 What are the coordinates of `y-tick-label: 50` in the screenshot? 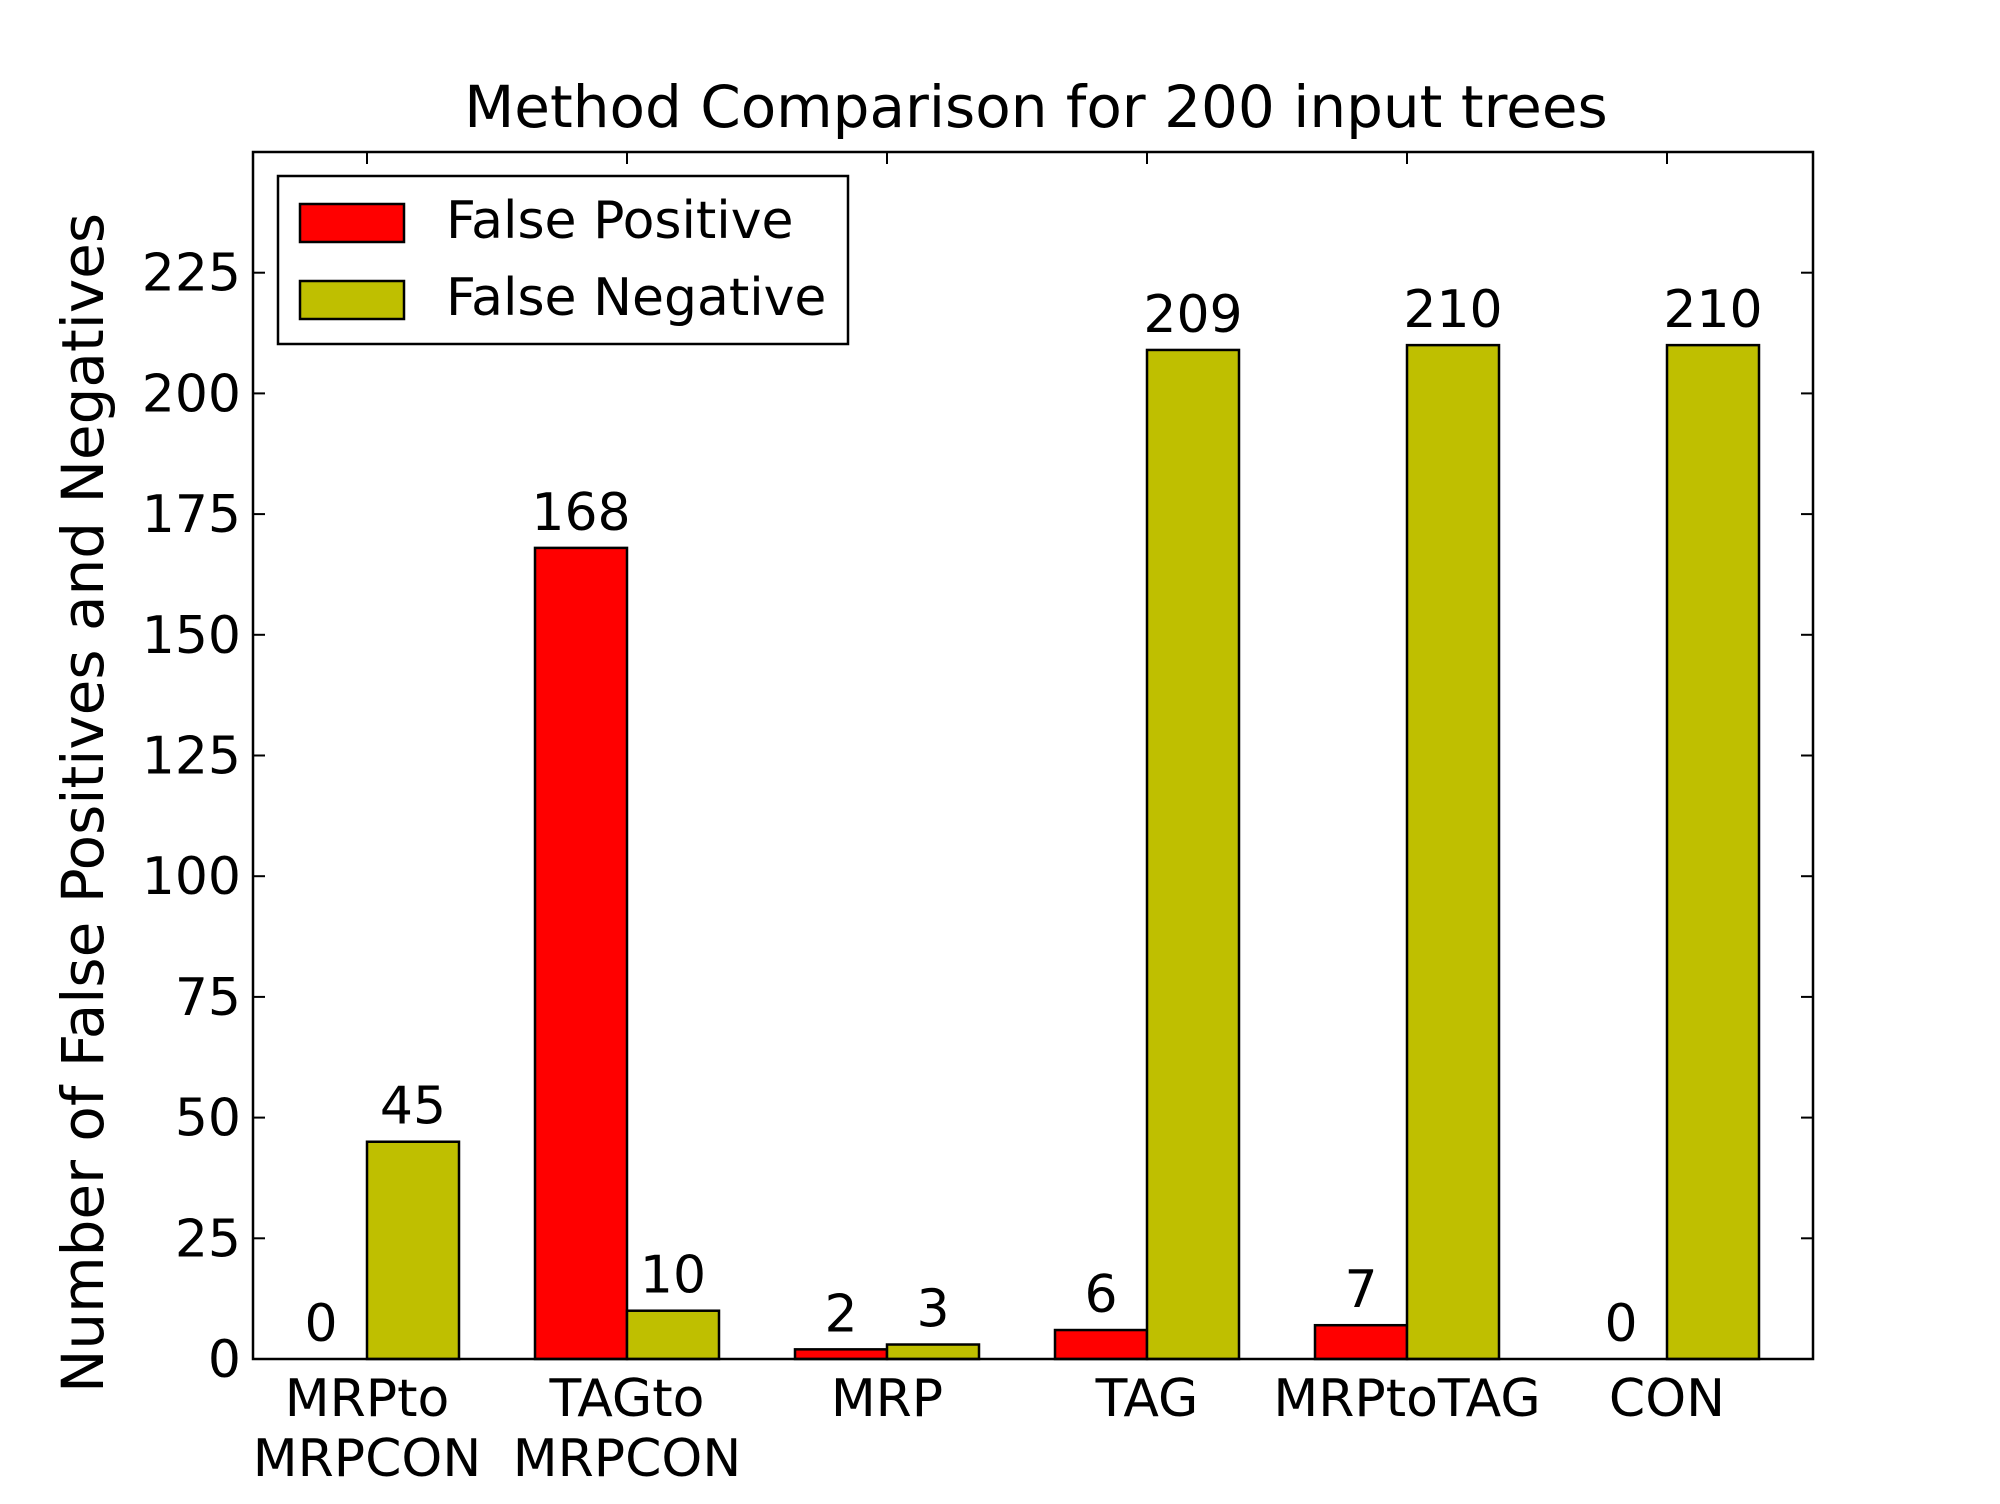 It's located at (208, 1119).